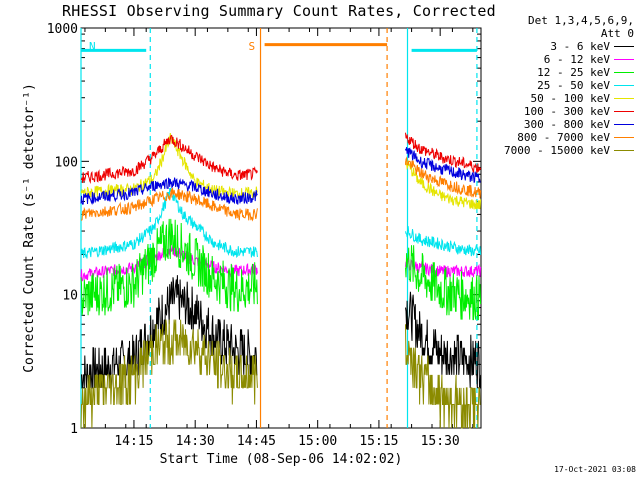 This screenshot has height=480, width=640. Describe the element at coordinates (70, 296) in the screenshot. I see `y-tick-label: 10` at that location.